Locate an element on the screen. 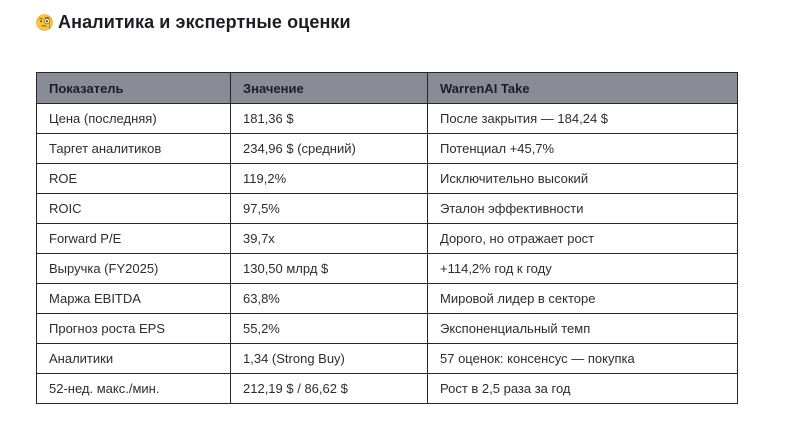 This screenshot has width=800, height=437. cell-take: 57 оценок: консенсус — покупка is located at coordinates (582, 358).